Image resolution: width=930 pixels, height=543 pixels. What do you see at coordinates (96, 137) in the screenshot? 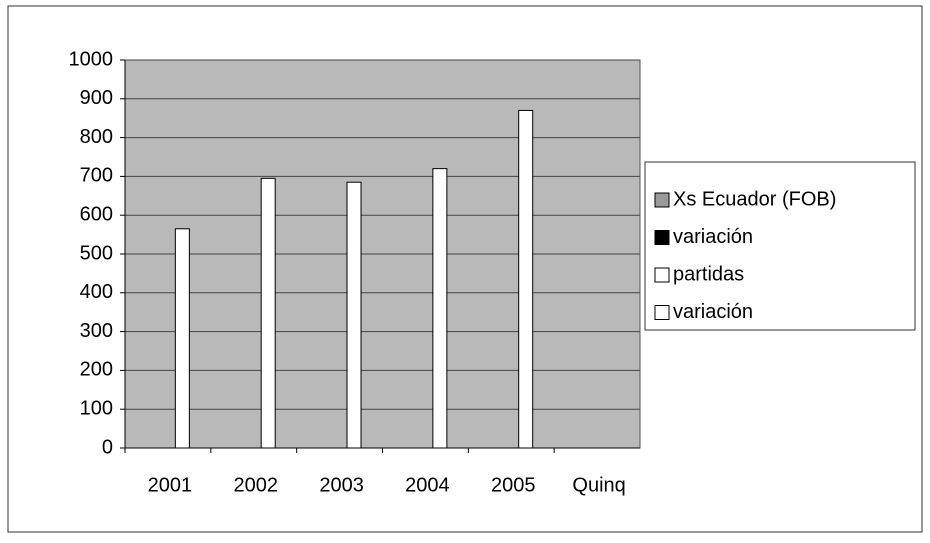
I see `y-tick-label: 800` at bounding box center [96, 137].